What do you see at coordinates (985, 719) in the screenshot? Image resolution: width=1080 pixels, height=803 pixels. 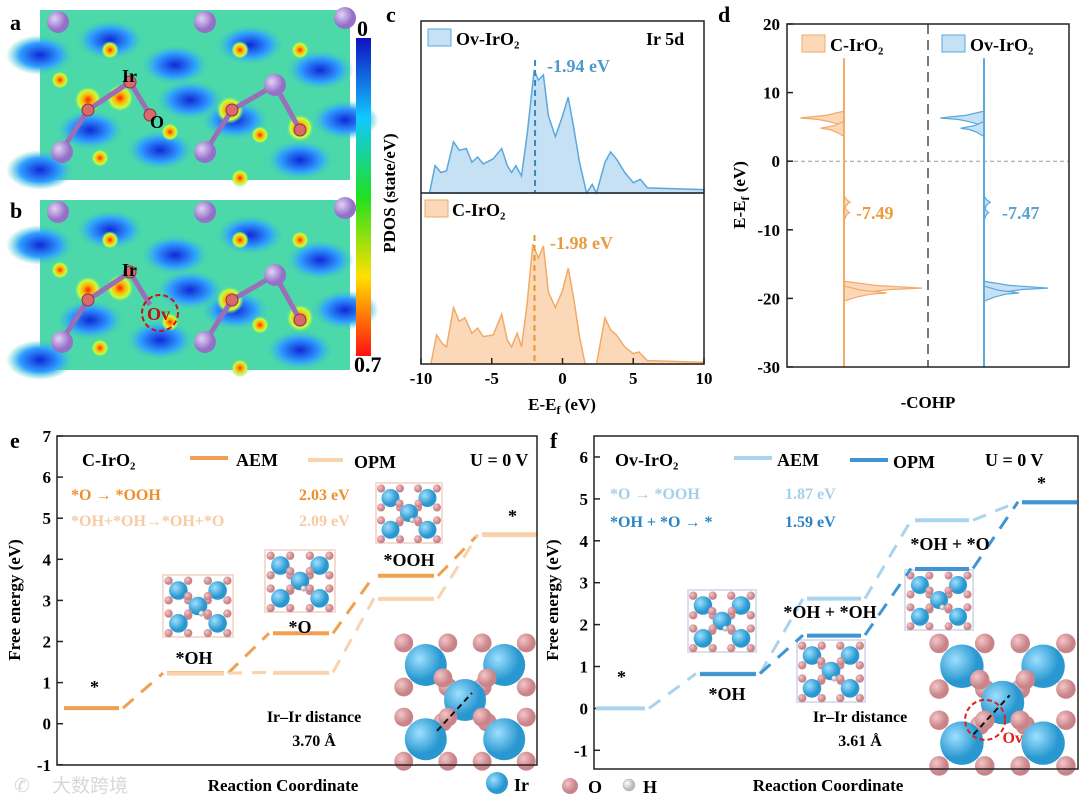 I see `oxygen-vacancy-circle` at bounding box center [985, 719].